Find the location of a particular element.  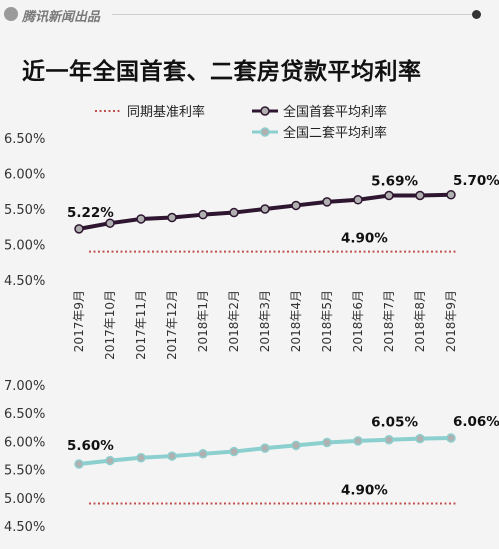

top-baseline-label: 4.90% is located at coordinates (364, 239).